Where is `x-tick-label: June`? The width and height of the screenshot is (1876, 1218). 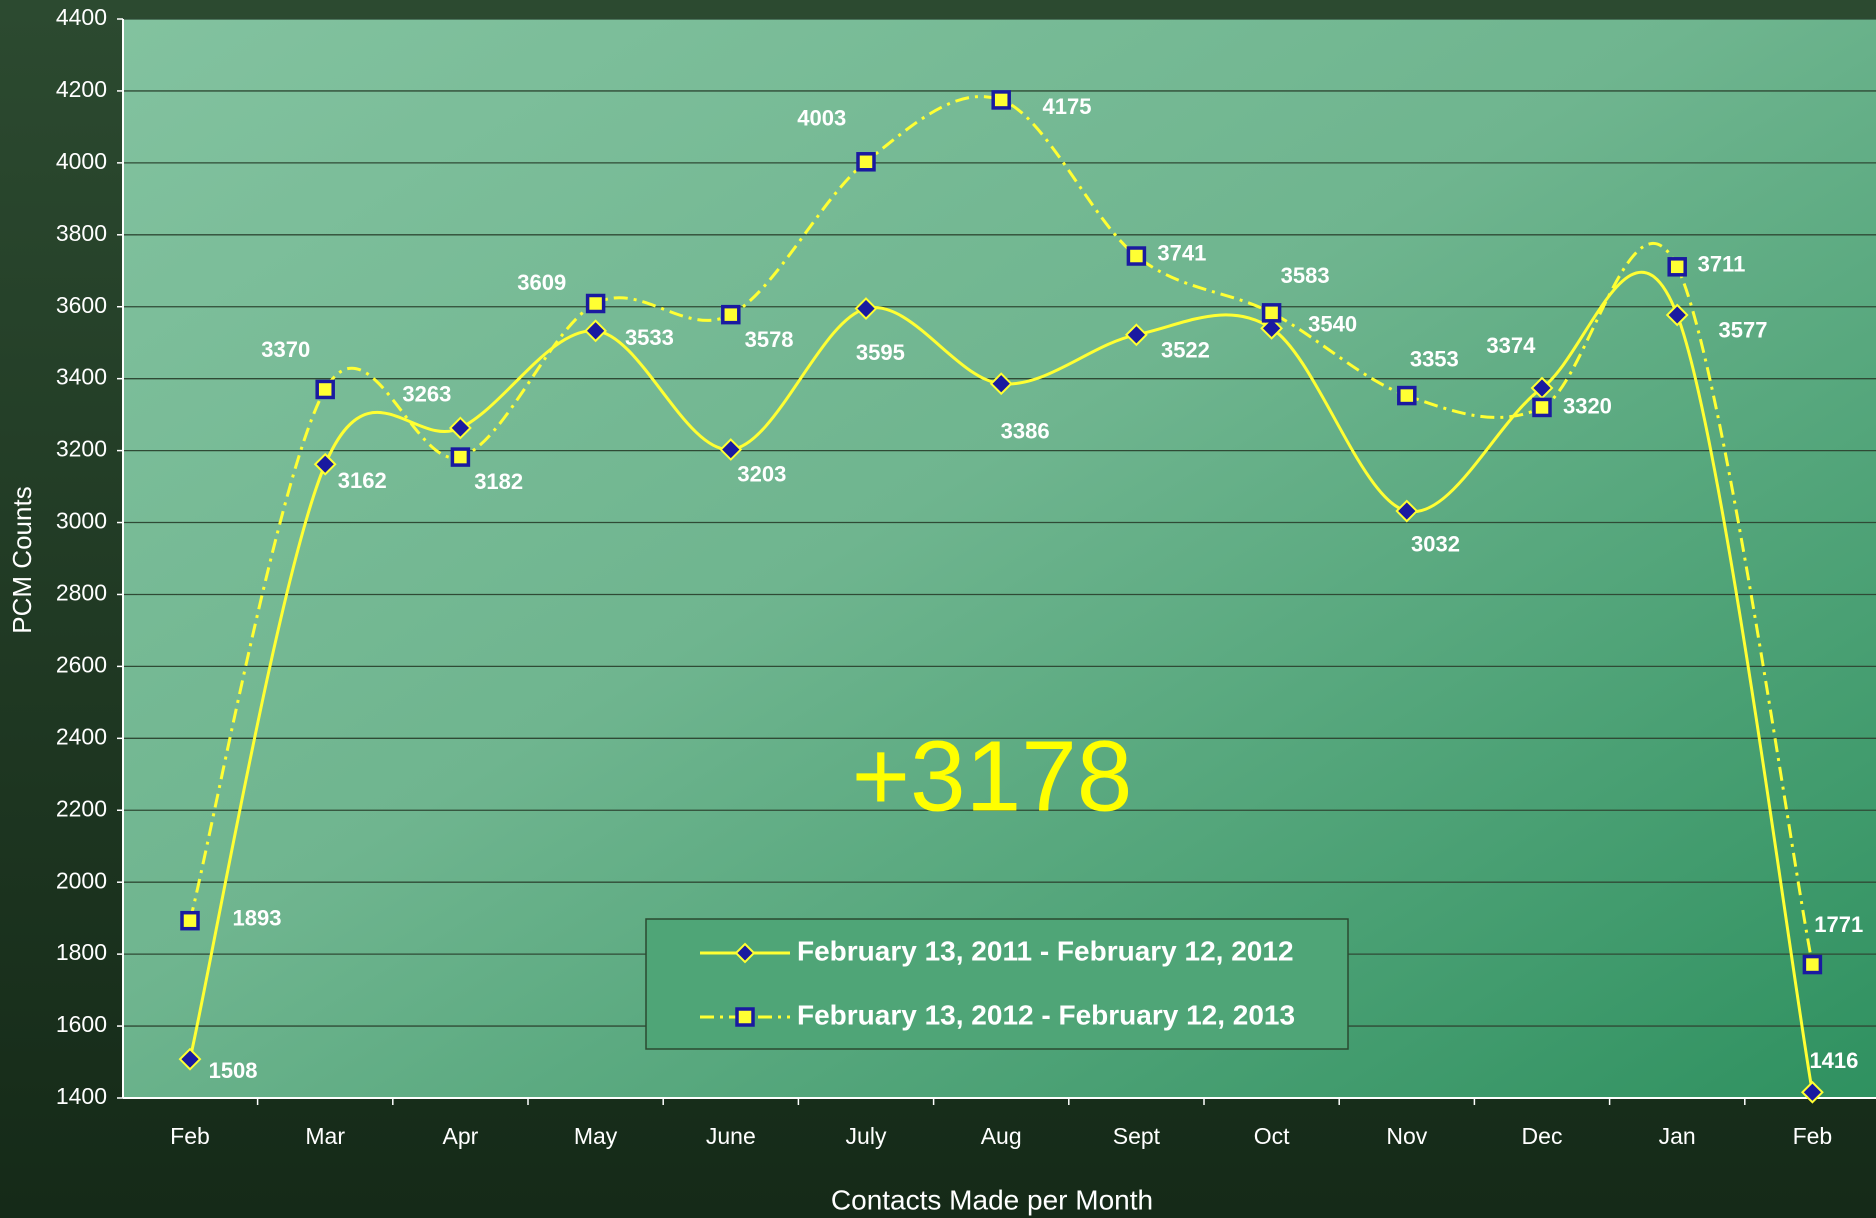 x-tick-label: June is located at coordinates (731, 1136).